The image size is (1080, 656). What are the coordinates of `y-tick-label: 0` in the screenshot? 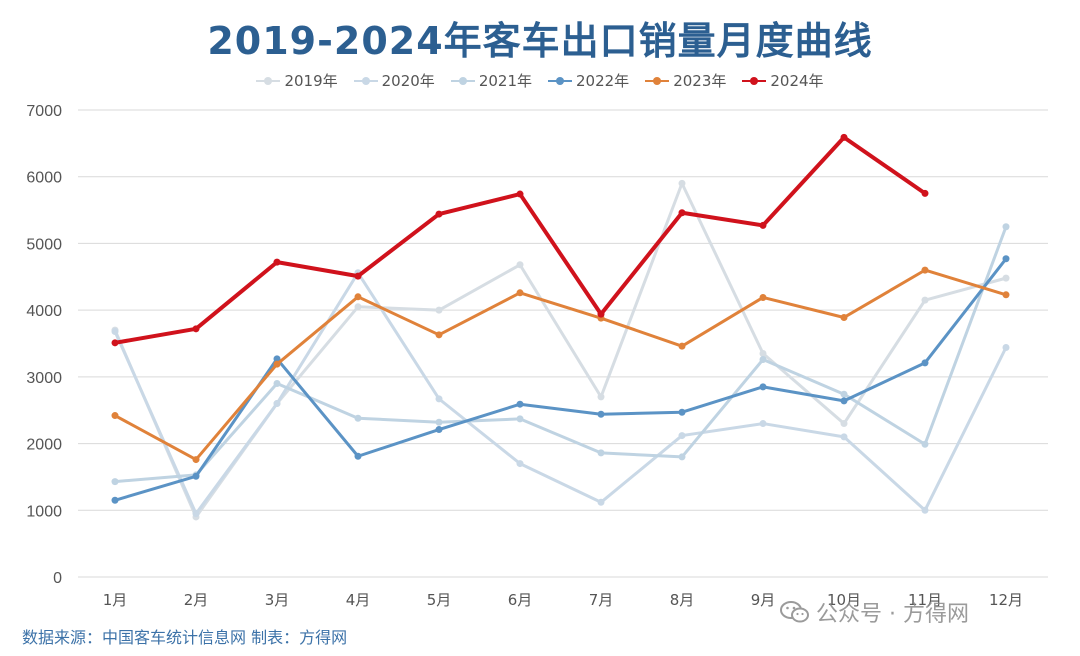 It's located at (57, 578).